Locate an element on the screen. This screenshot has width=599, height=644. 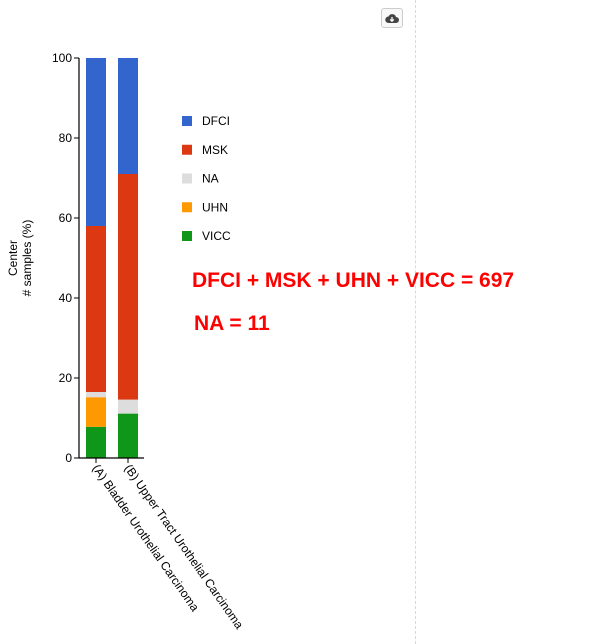
total-annotation: DFCI + MSK + UHN + VICC = 697 is located at coordinates (353, 280).